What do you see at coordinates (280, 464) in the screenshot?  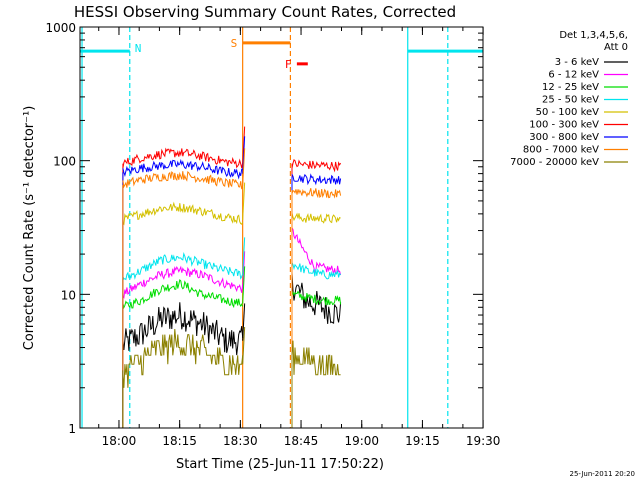 I see `x-axis-label: Start Time (25-Jun-11 17:50:22)` at bounding box center [280, 464].